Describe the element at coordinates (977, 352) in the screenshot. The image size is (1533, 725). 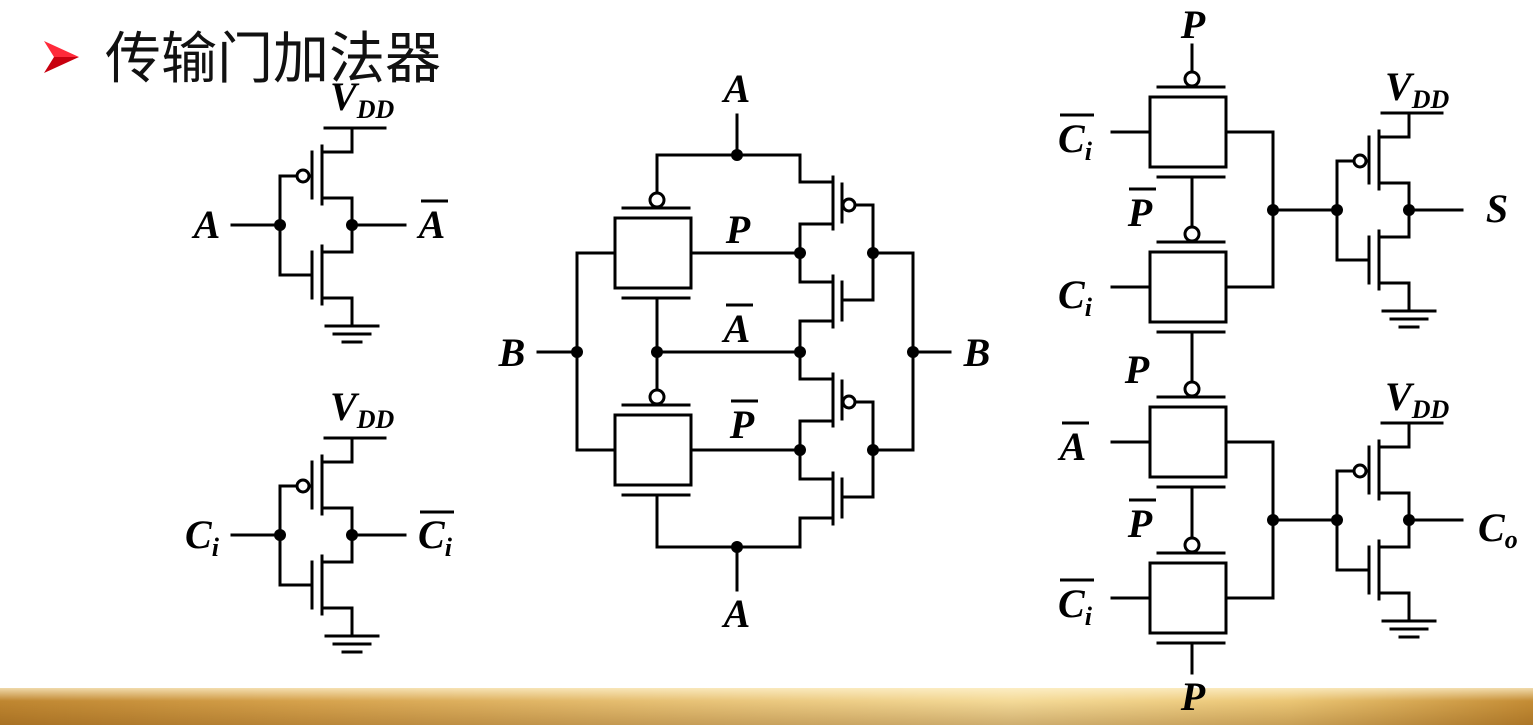
I see `label-b-out: B` at that location.